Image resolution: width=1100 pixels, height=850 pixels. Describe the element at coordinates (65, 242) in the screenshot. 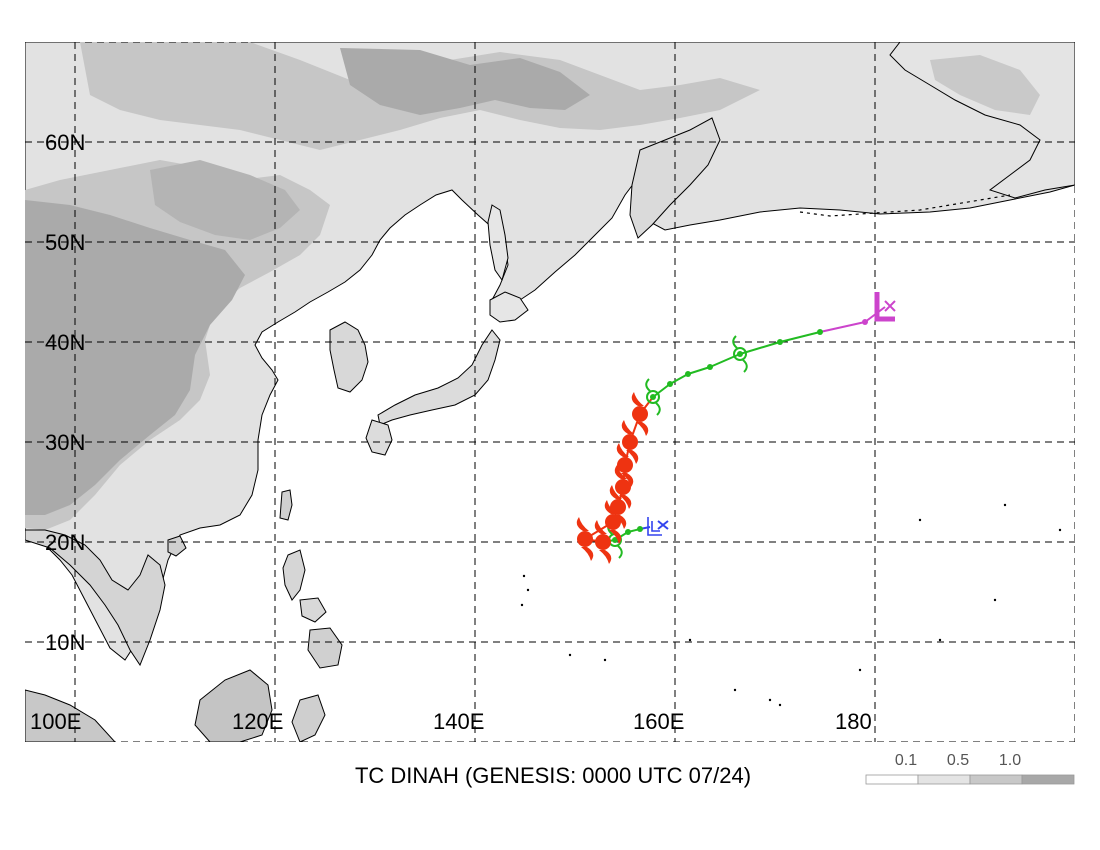

I see `lat-label-50n: 50N` at that location.